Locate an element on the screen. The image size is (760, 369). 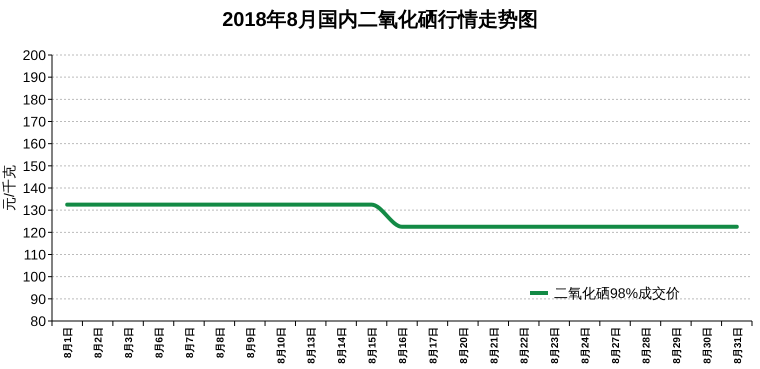
x-tick-label: 8月24日 is located at coordinates (586, 345).